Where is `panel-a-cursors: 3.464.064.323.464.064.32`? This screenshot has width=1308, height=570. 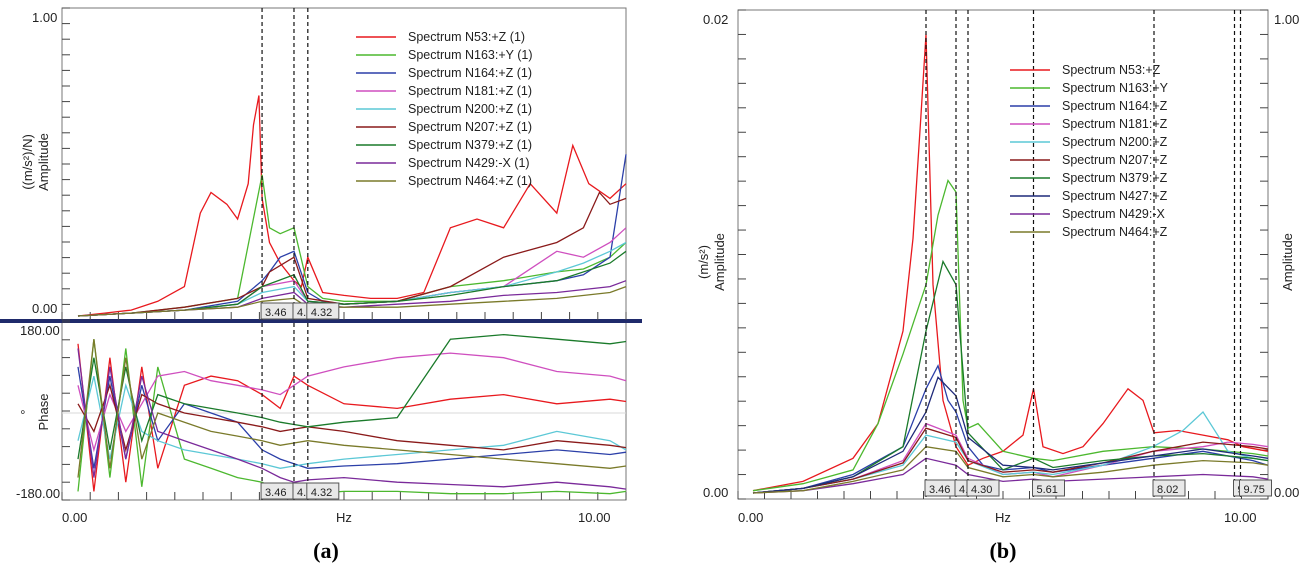 panel-a-cursors: 3.464.064.323.464.064.32 is located at coordinates (300, 254).